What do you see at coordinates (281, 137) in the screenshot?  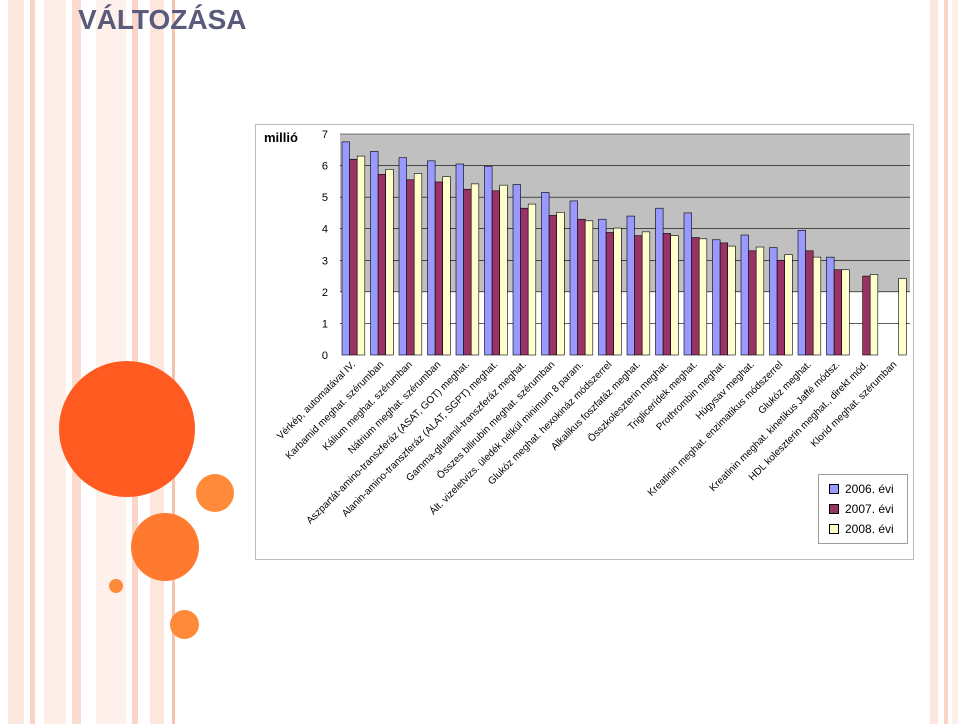 I see `y-axis-unit-label: millió` at bounding box center [281, 137].